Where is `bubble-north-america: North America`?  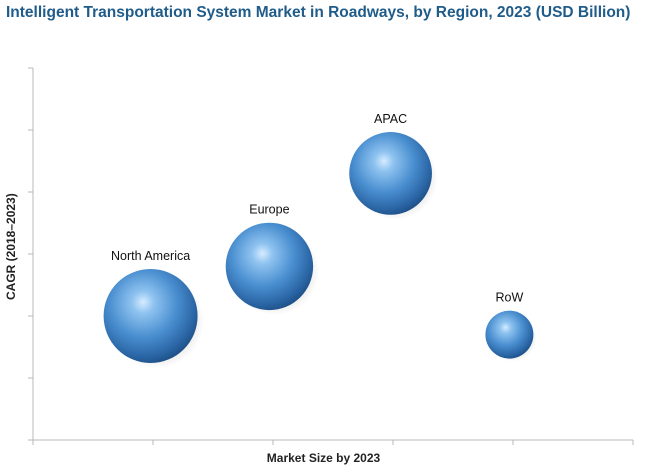 bubble-north-america: North America is located at coordinates (154, 309).